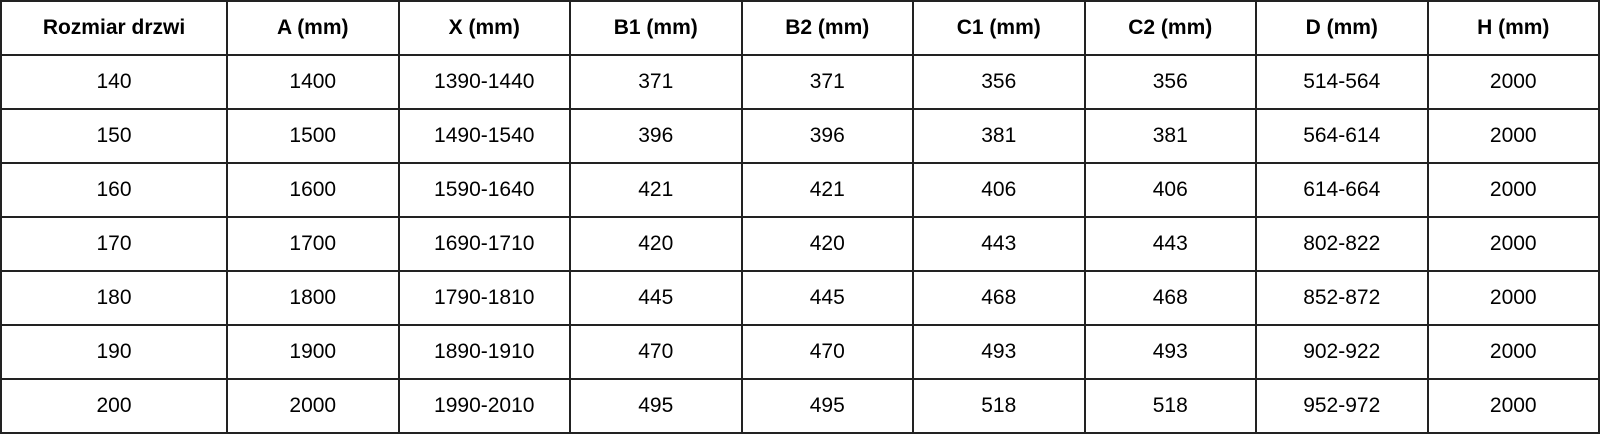 The height and width of the screenshot is (434, 1600). What do you see at coordinates (1342, 244) in the screenshot?
I see `table-cell: 802-822` at bounding box center [1342, 244].